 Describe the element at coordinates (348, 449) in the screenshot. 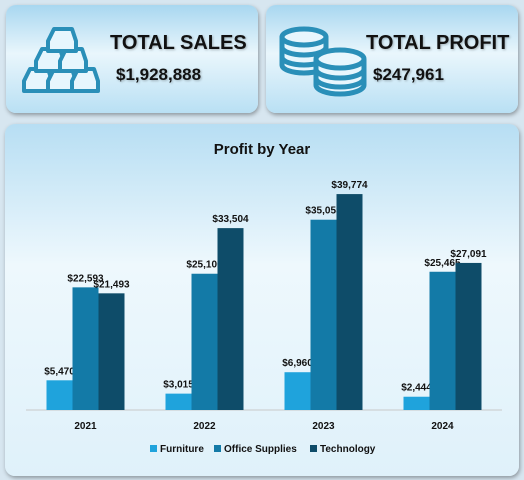

I see `legend-label: Technology` at that location.